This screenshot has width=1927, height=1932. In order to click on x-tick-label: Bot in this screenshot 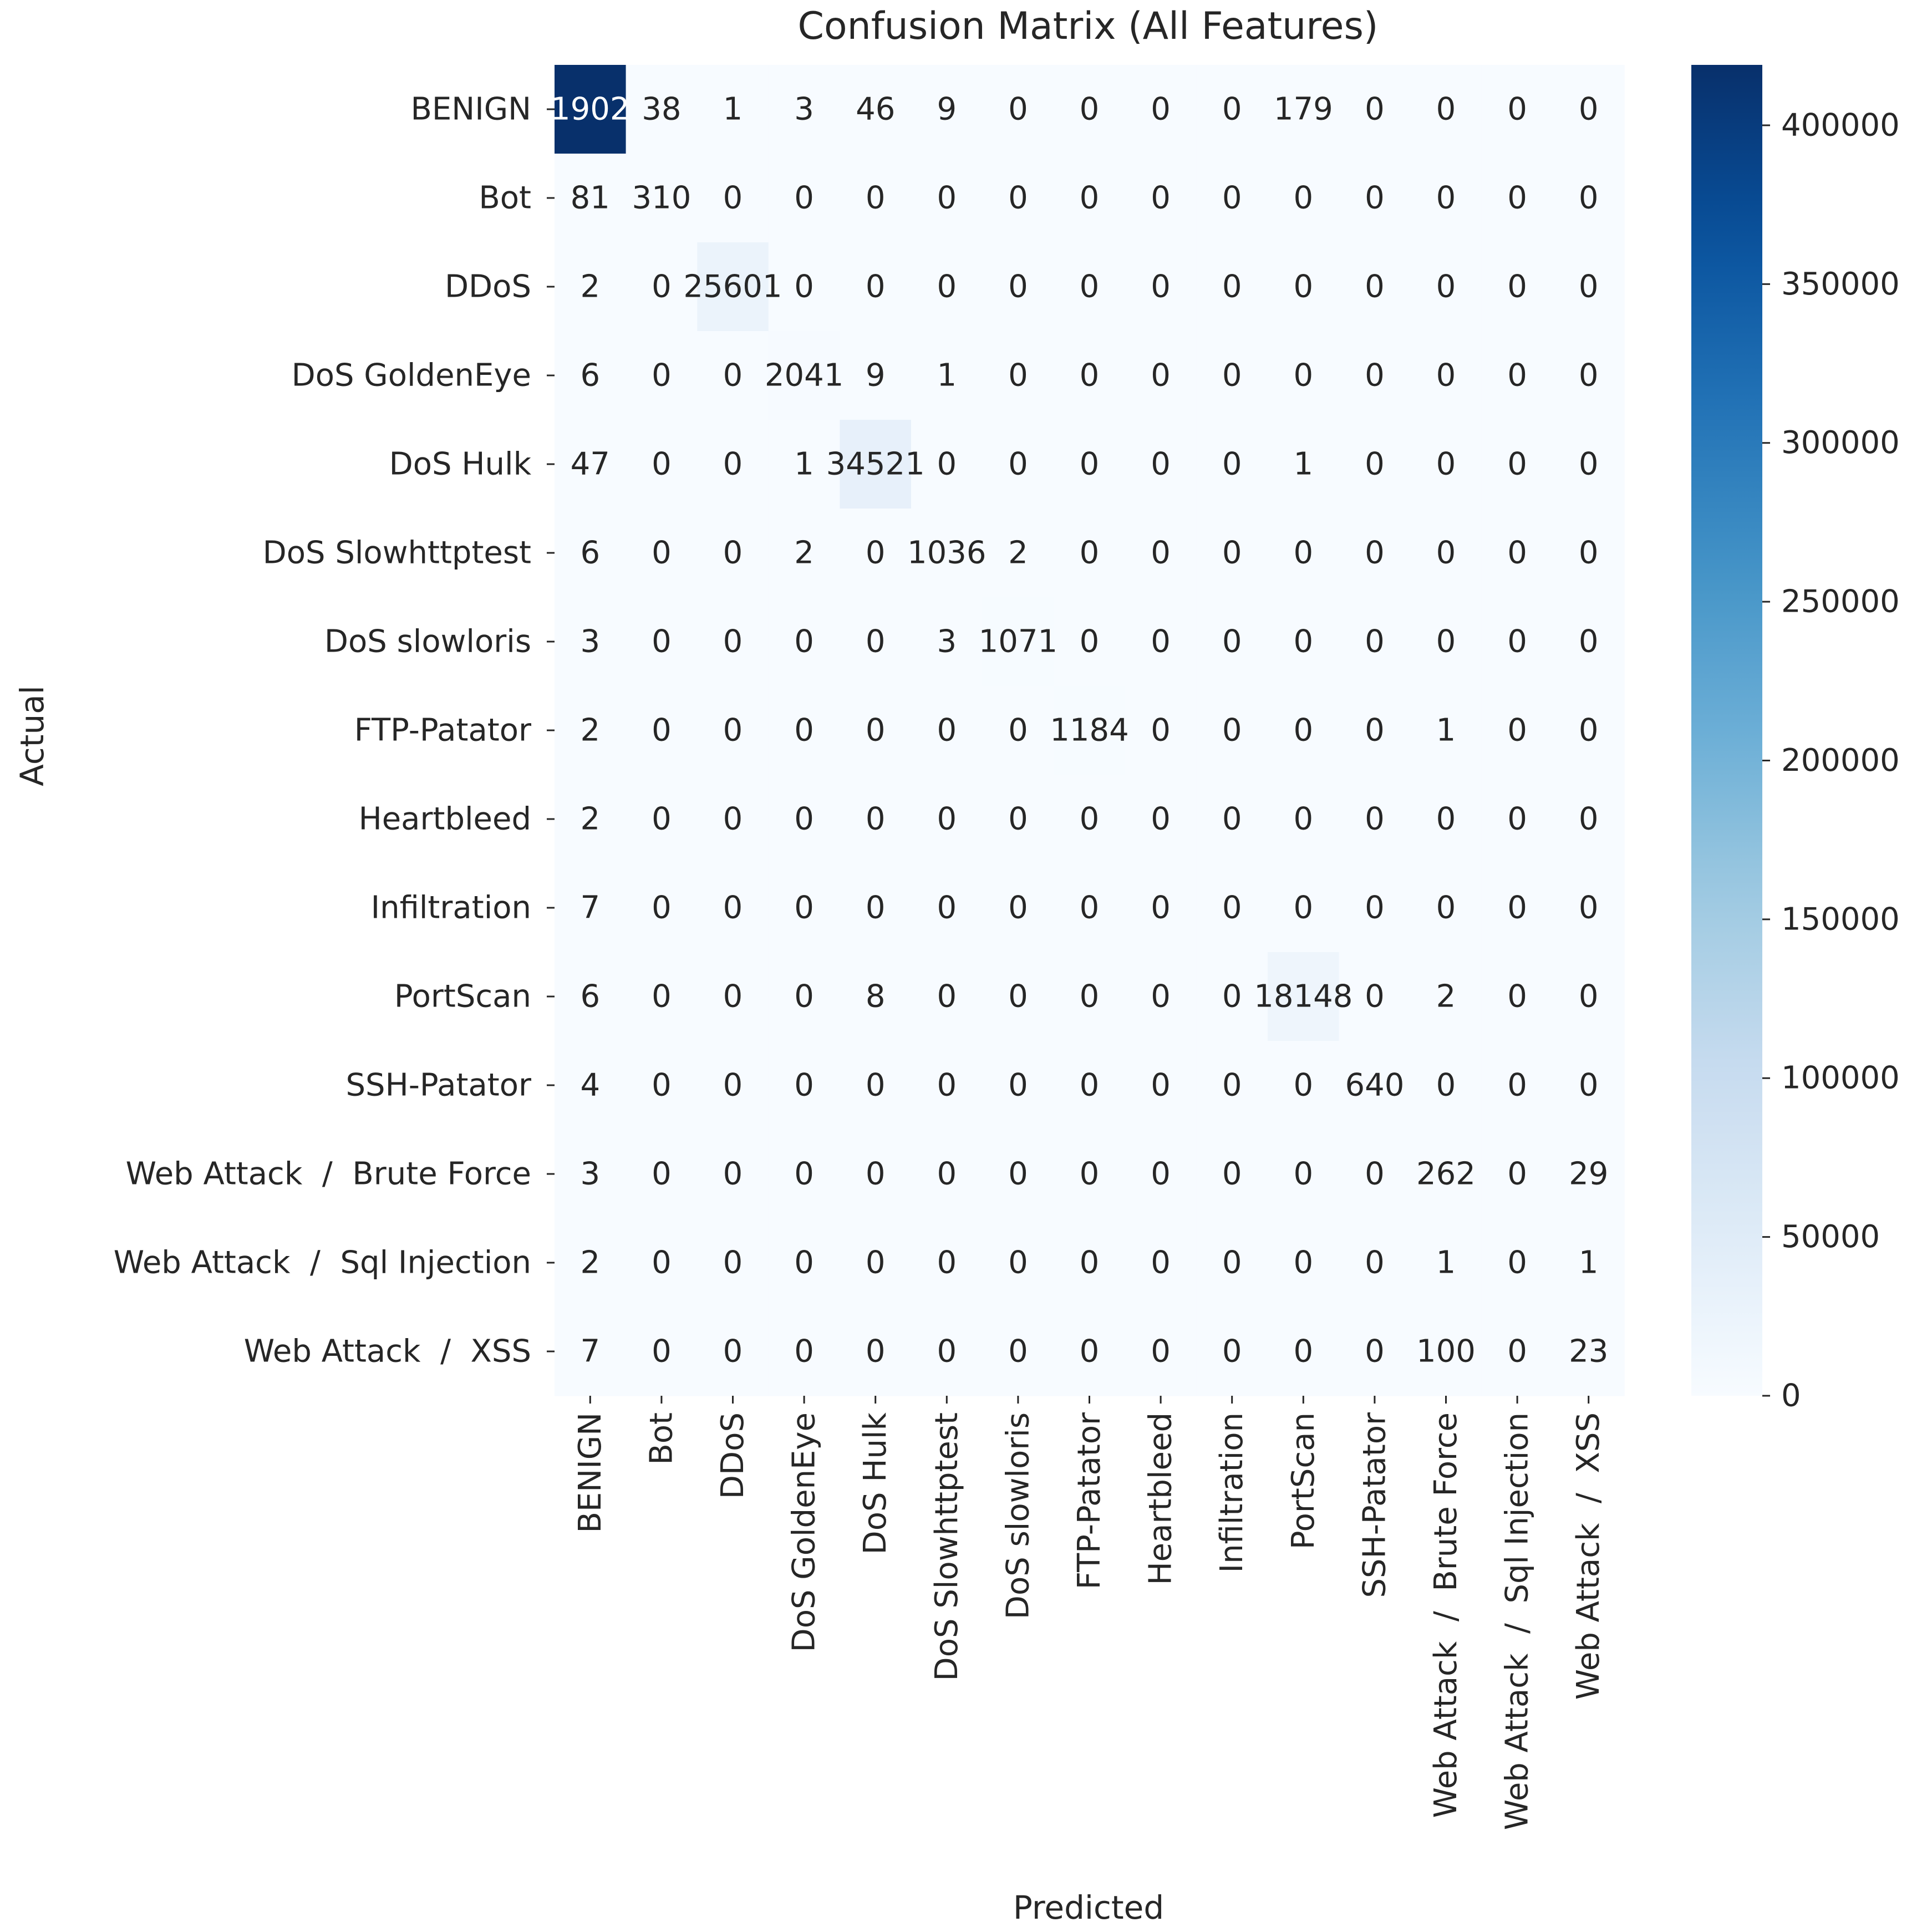, I will do `click(661, 1438)`.